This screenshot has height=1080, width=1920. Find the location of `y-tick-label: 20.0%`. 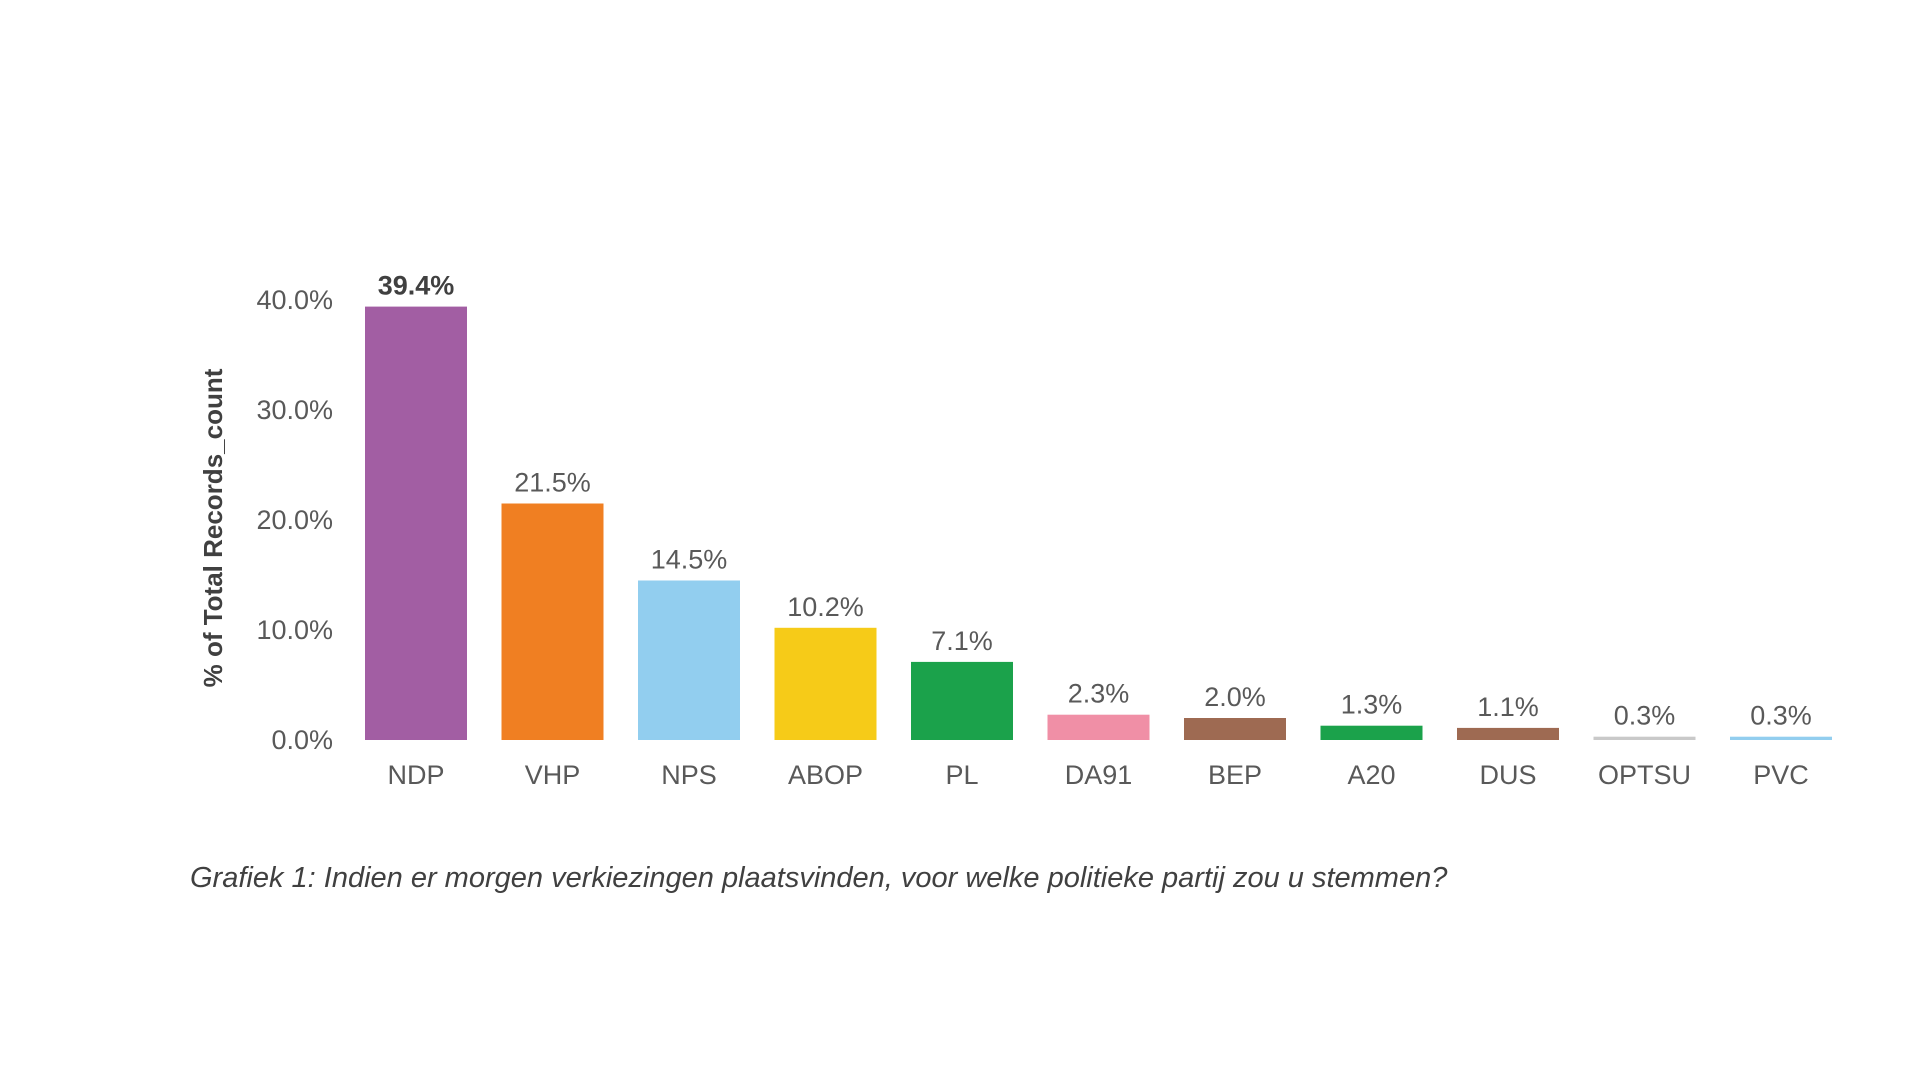

y-tick-label: 20.0% is located at coordinates (294, 520).